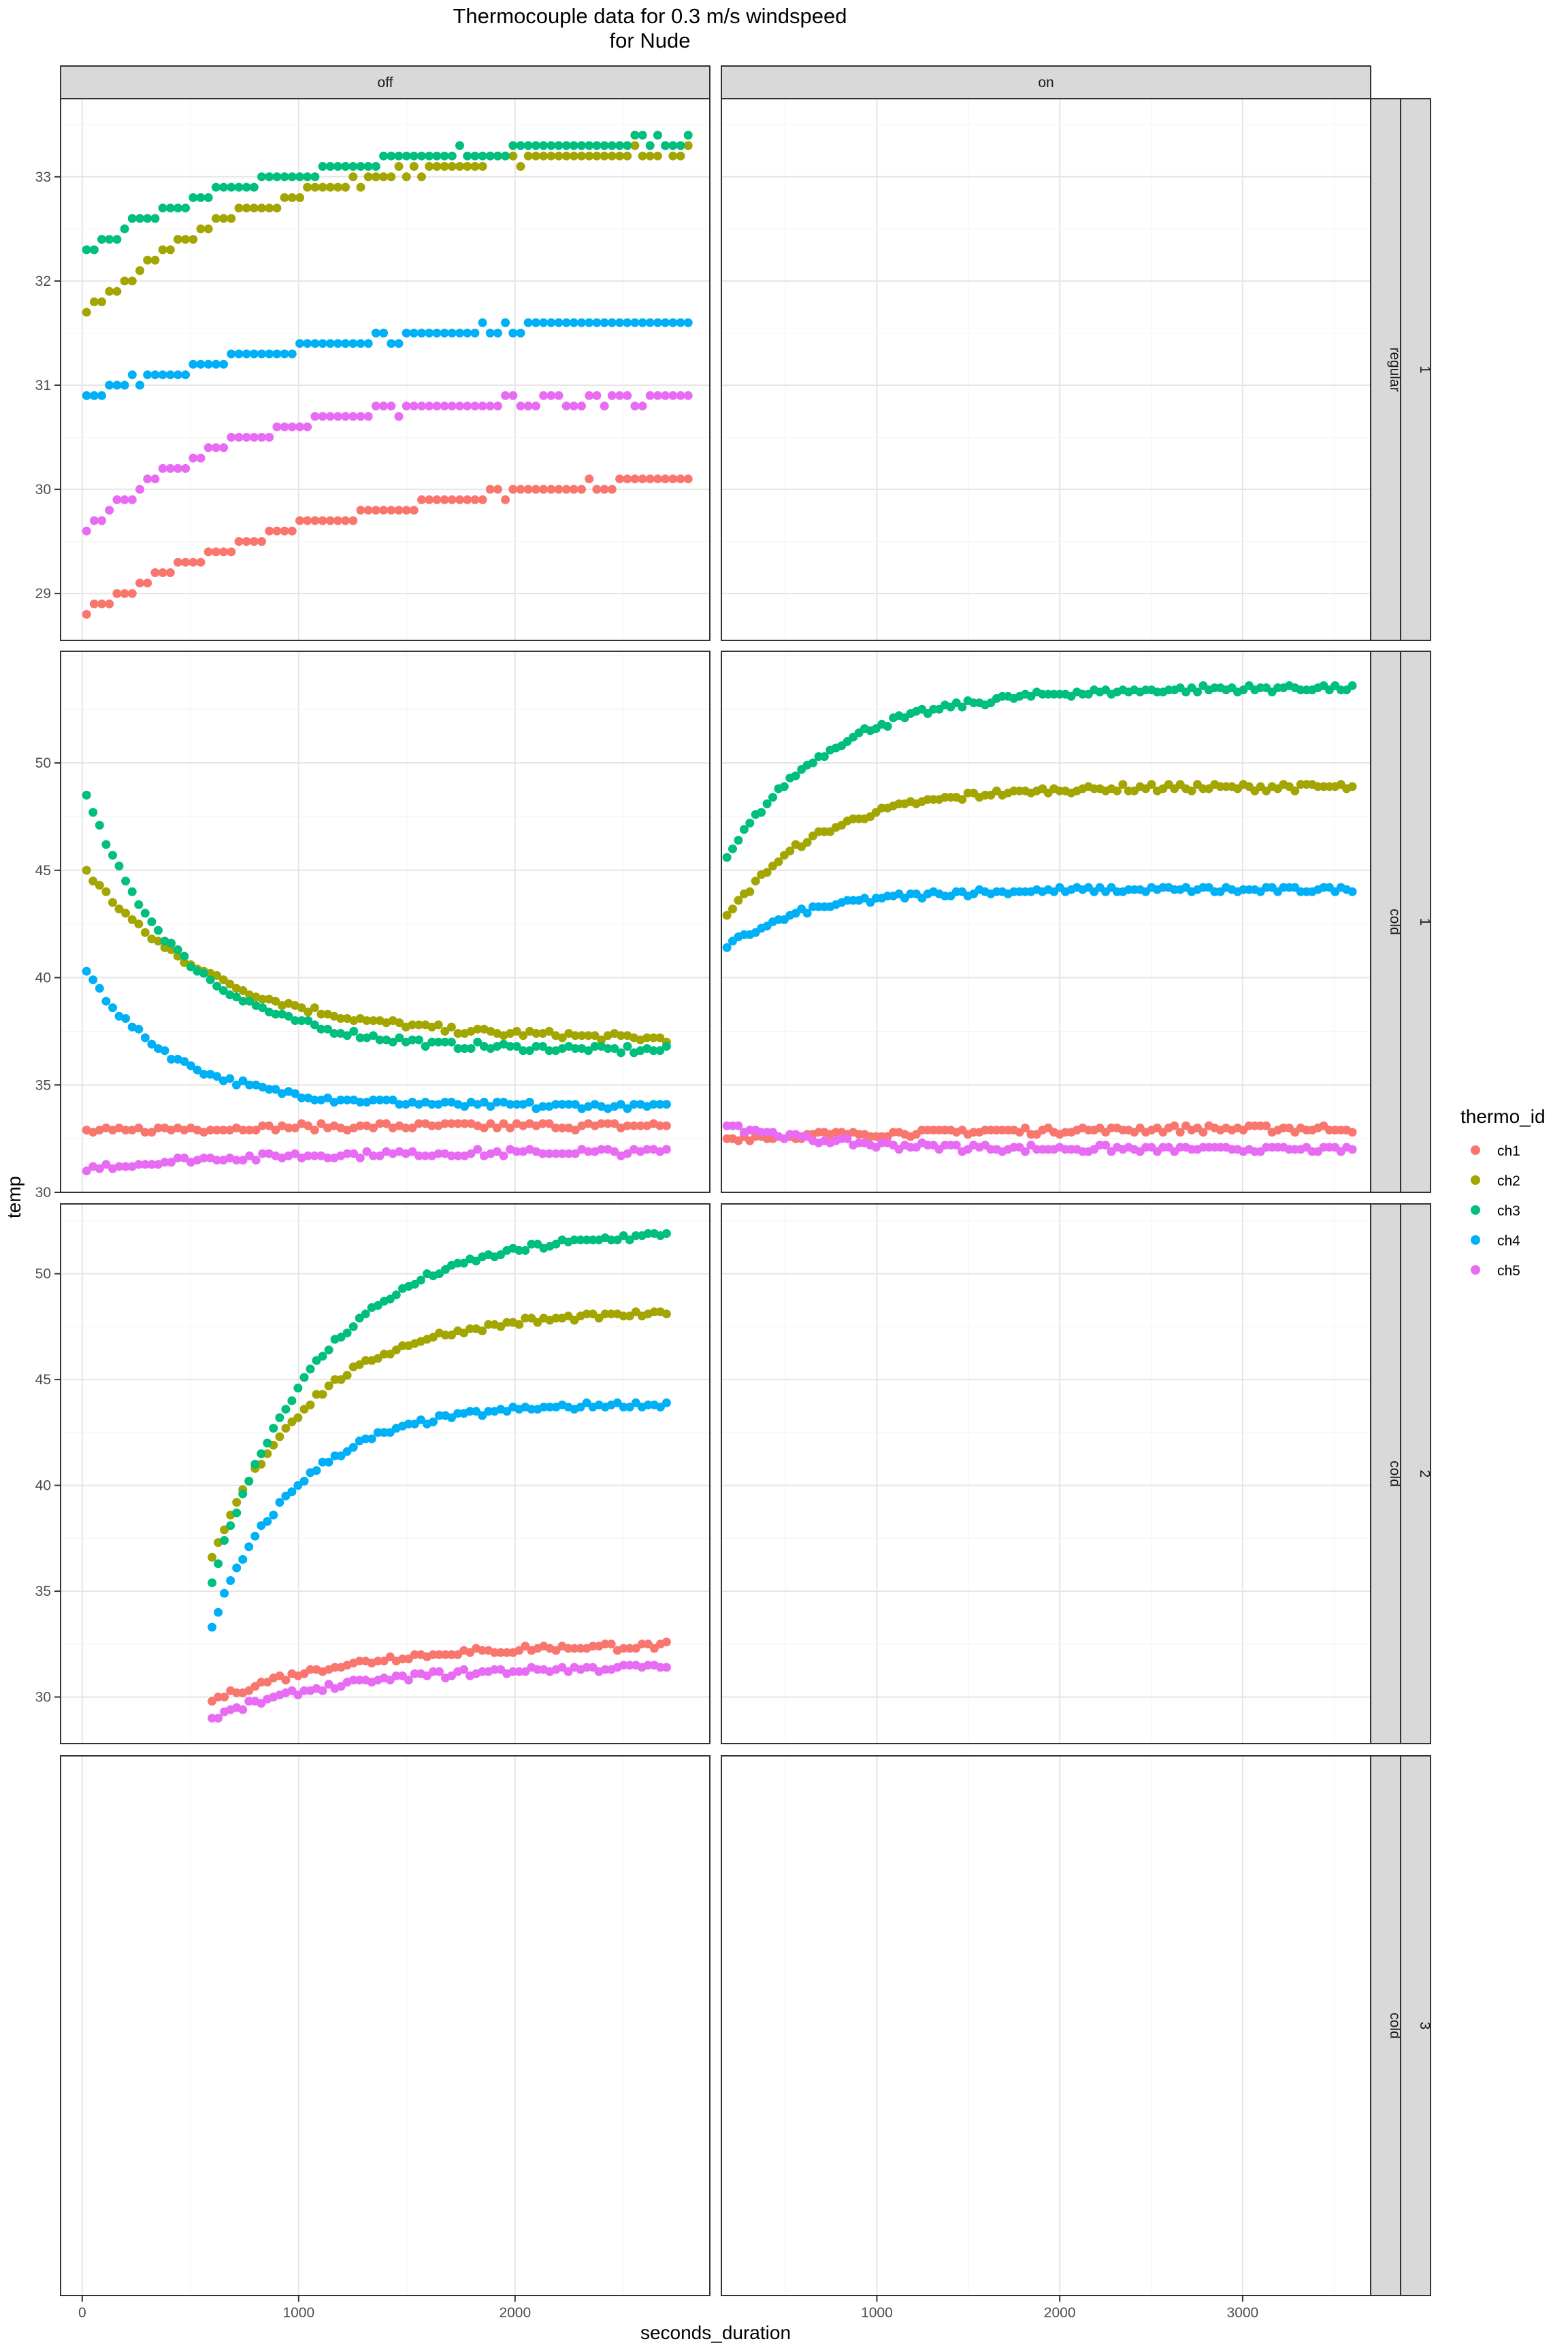  I want to click on y-tick-label: 30, so click(43, 490).